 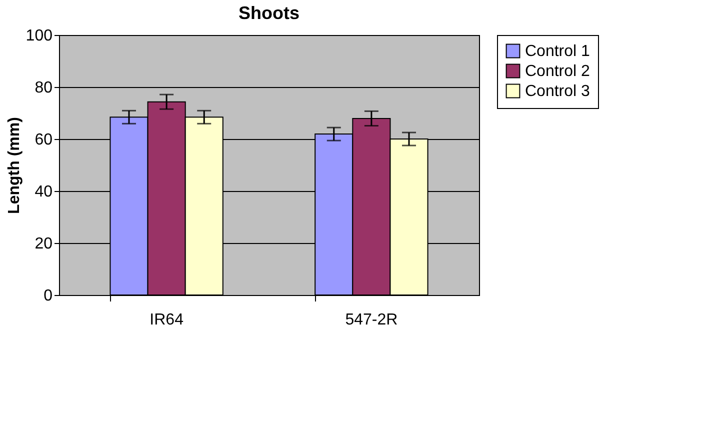 What do you see at coordinates (557, 91) in the screenshot?
I see `legend-label: Control 3` at bounding box center [557, 91].